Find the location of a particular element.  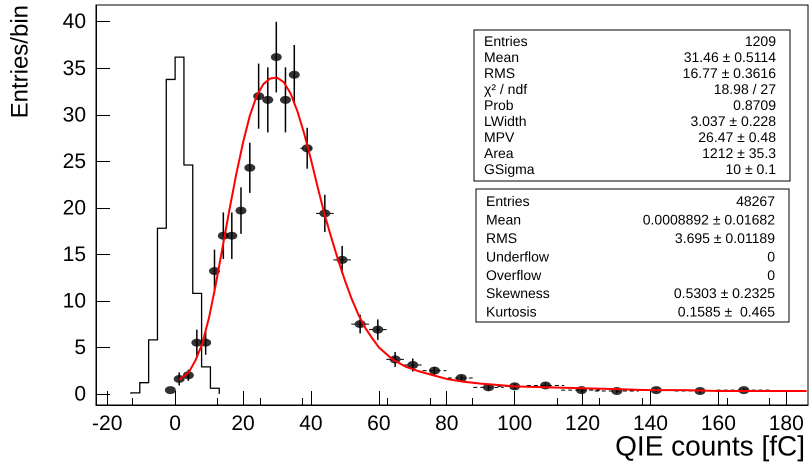

x-tick-label: -20 is located at coordinates (107, 423).